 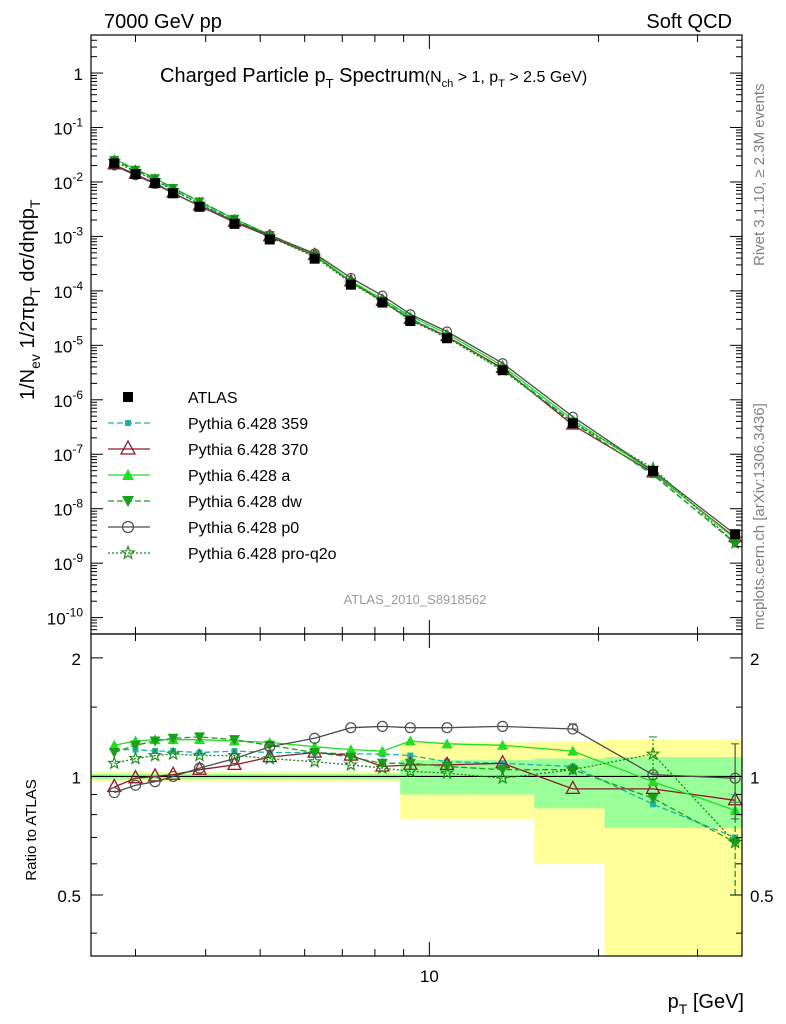 What do you see at coordinates (759, 516) in the screenshot?
I see `mcplots-label: mcplots.cern.ch [arXiv:1306.3436]` at bounding box center [759, 516].